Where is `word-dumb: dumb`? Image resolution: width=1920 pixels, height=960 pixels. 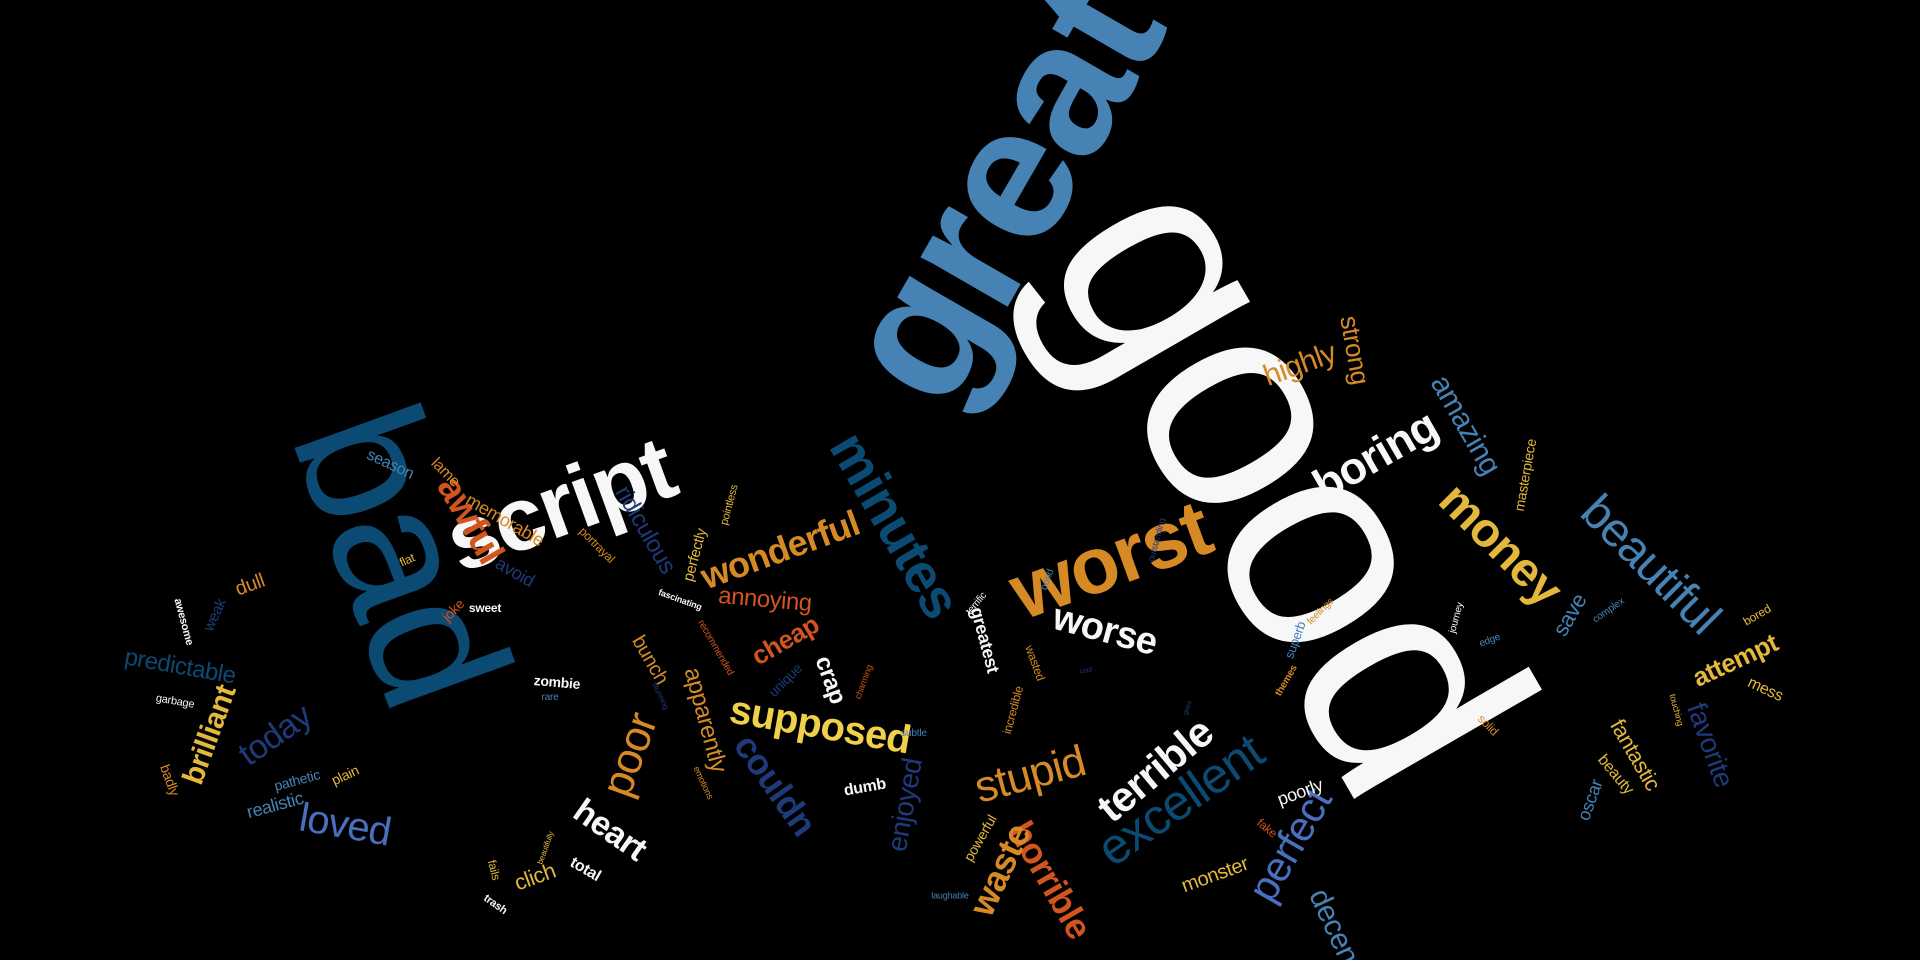 word-dumb: dumb is located at coordinates (865, 787).